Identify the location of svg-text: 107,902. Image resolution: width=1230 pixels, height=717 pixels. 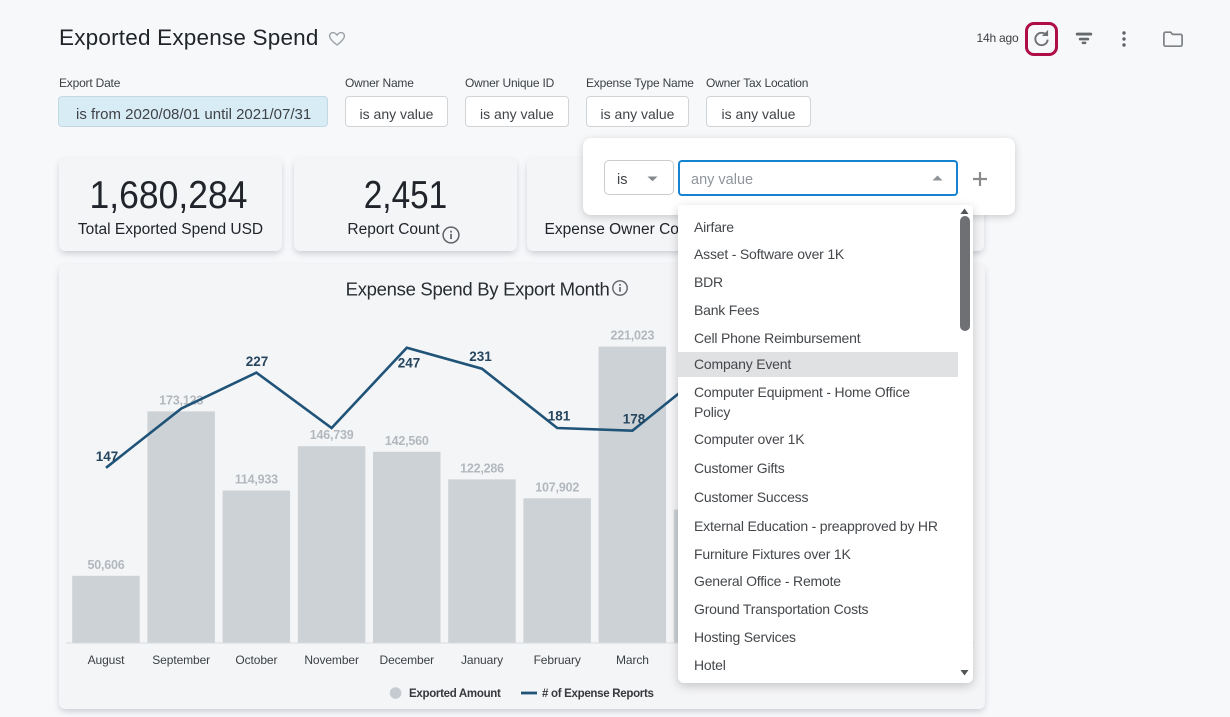
(557, 487).